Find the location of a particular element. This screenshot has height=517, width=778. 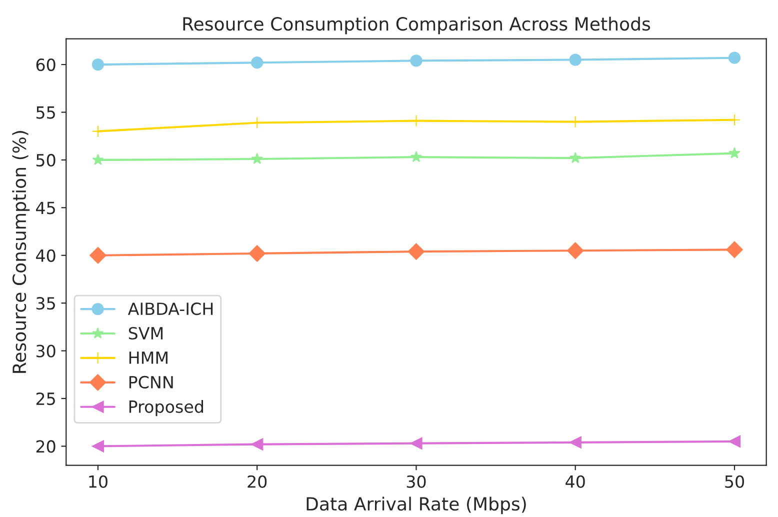

legend-label: PCNN is located at coordinates (151, 382).